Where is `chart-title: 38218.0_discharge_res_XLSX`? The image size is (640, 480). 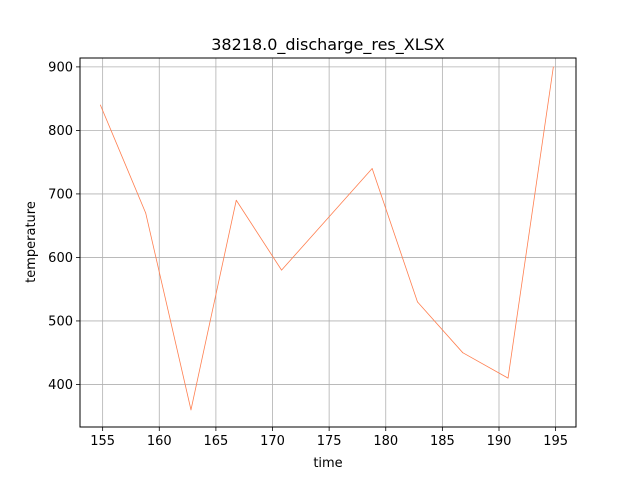
chart-title: 38218.0_discharge_res_XLSX is located at coordinates (328, 45).